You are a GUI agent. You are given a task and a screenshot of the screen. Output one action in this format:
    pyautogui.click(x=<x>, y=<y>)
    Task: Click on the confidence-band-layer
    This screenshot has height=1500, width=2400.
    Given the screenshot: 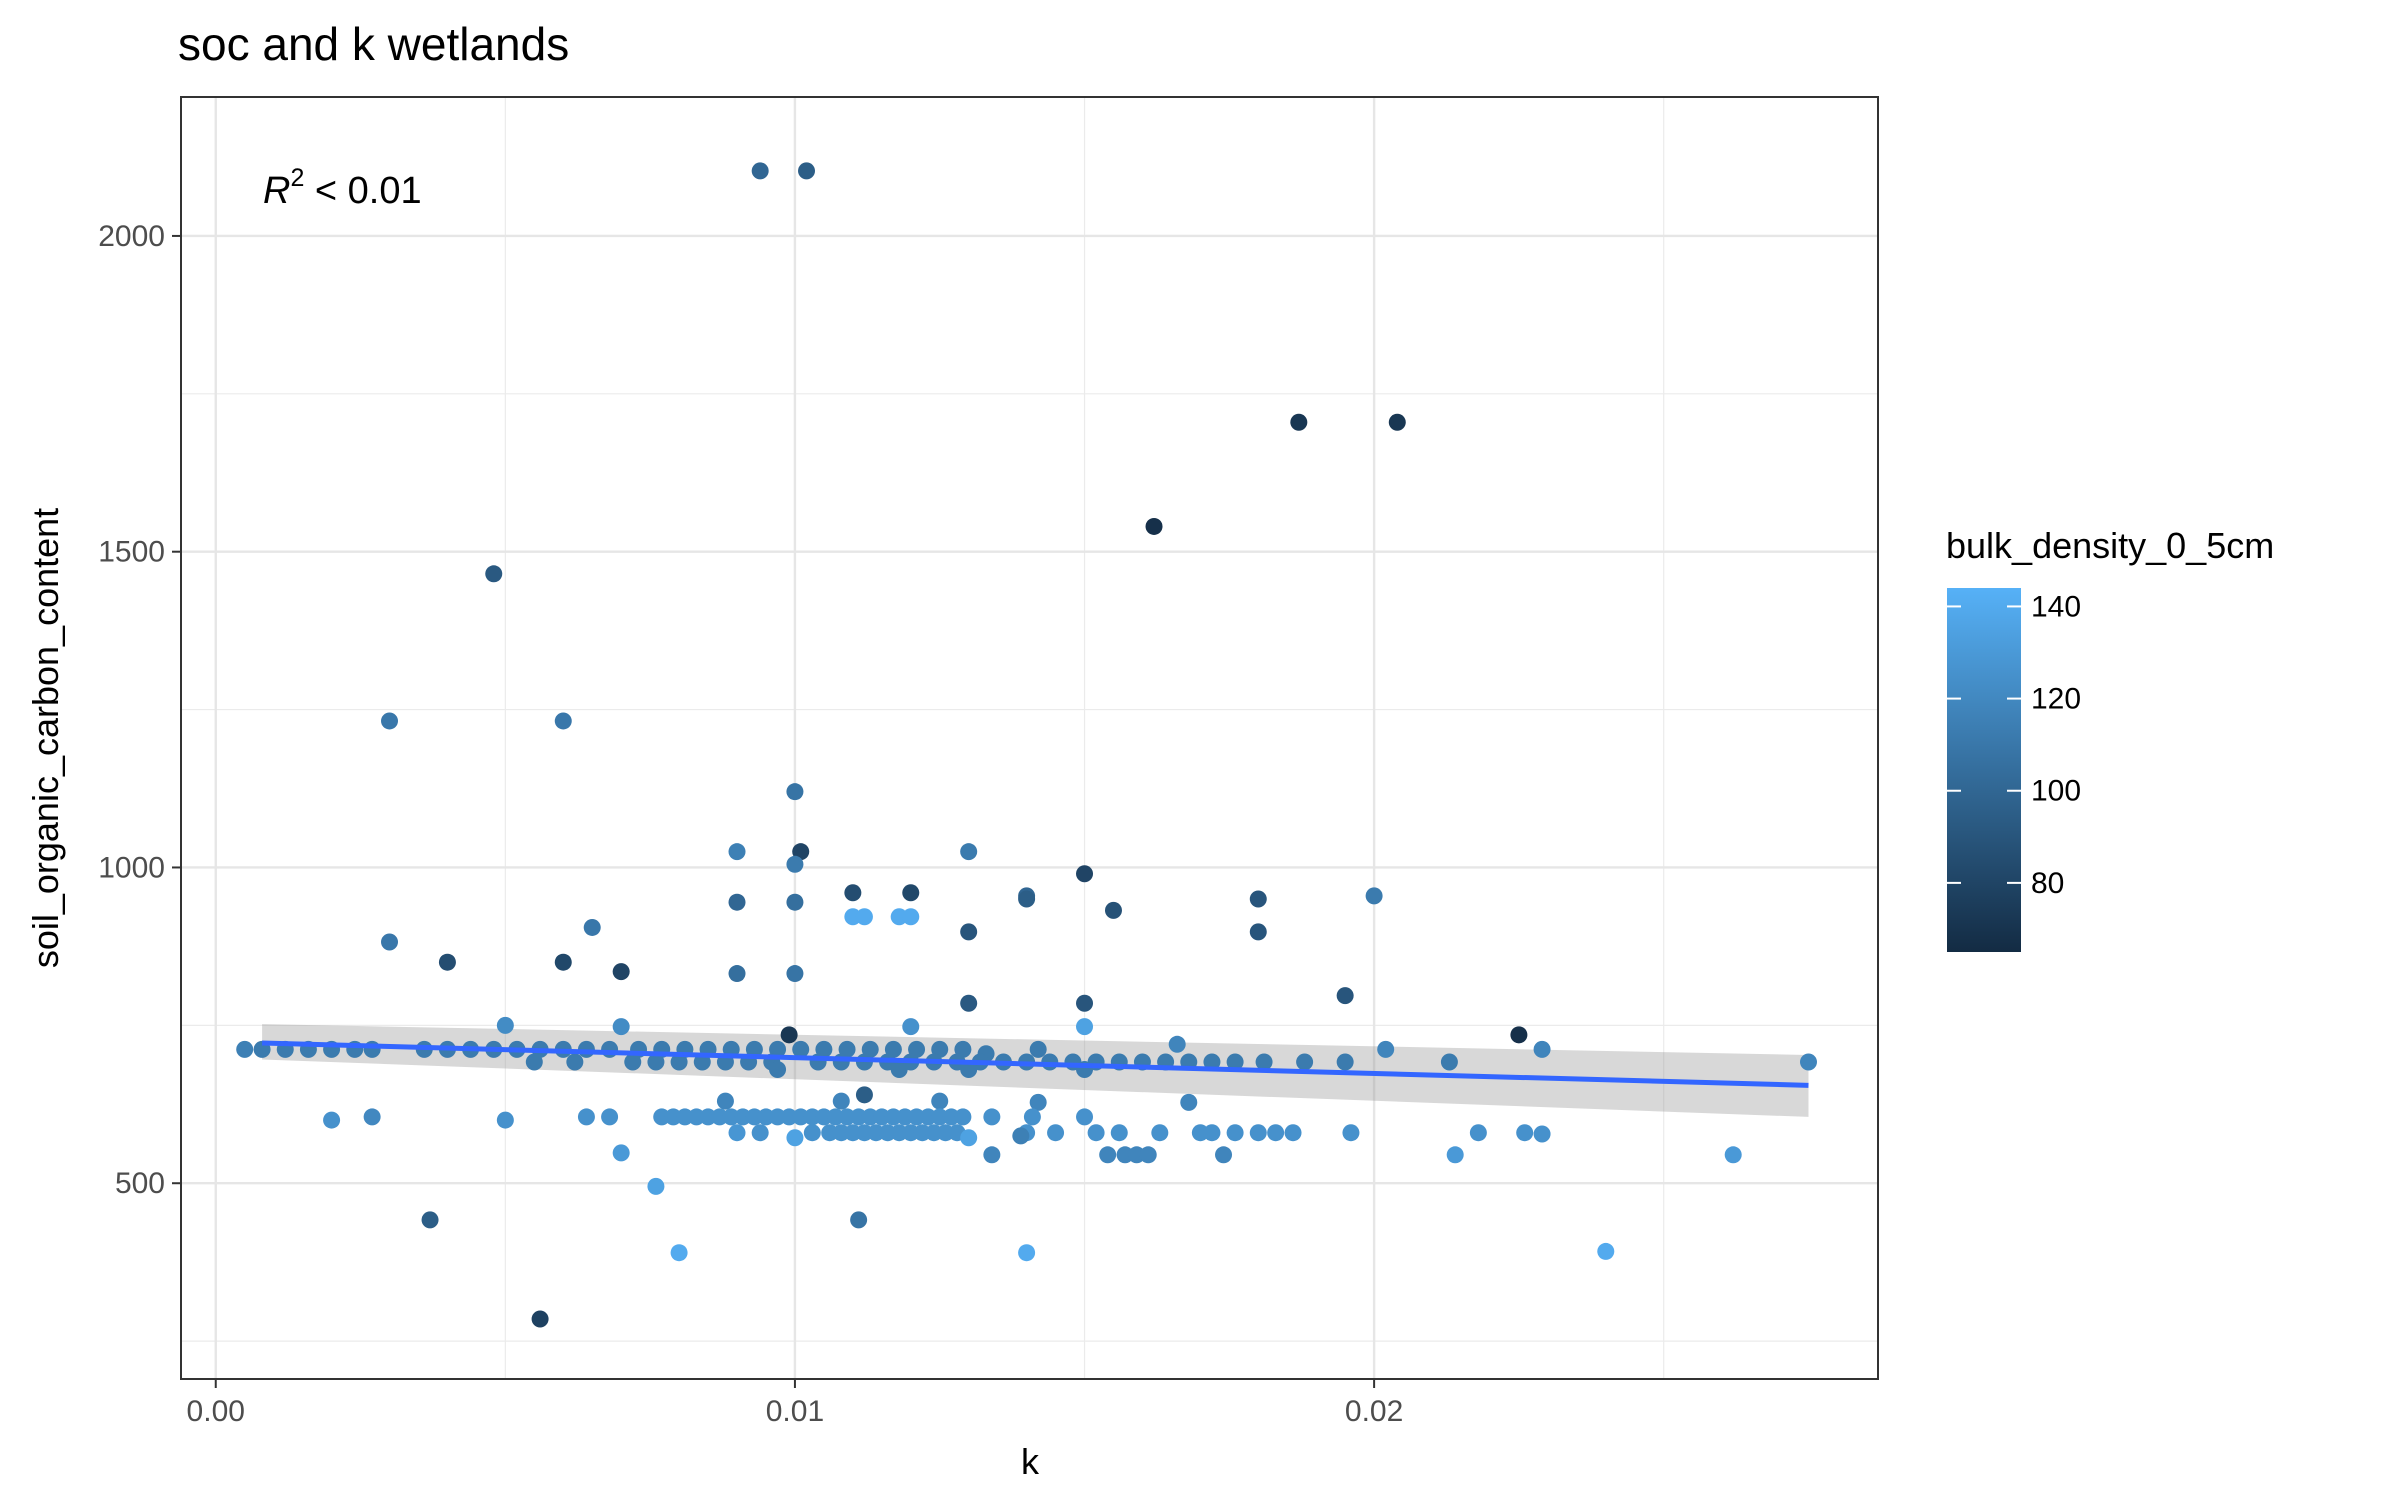 What is the action you would take?
    pyautogui.click(x=1035, y=1070)
    